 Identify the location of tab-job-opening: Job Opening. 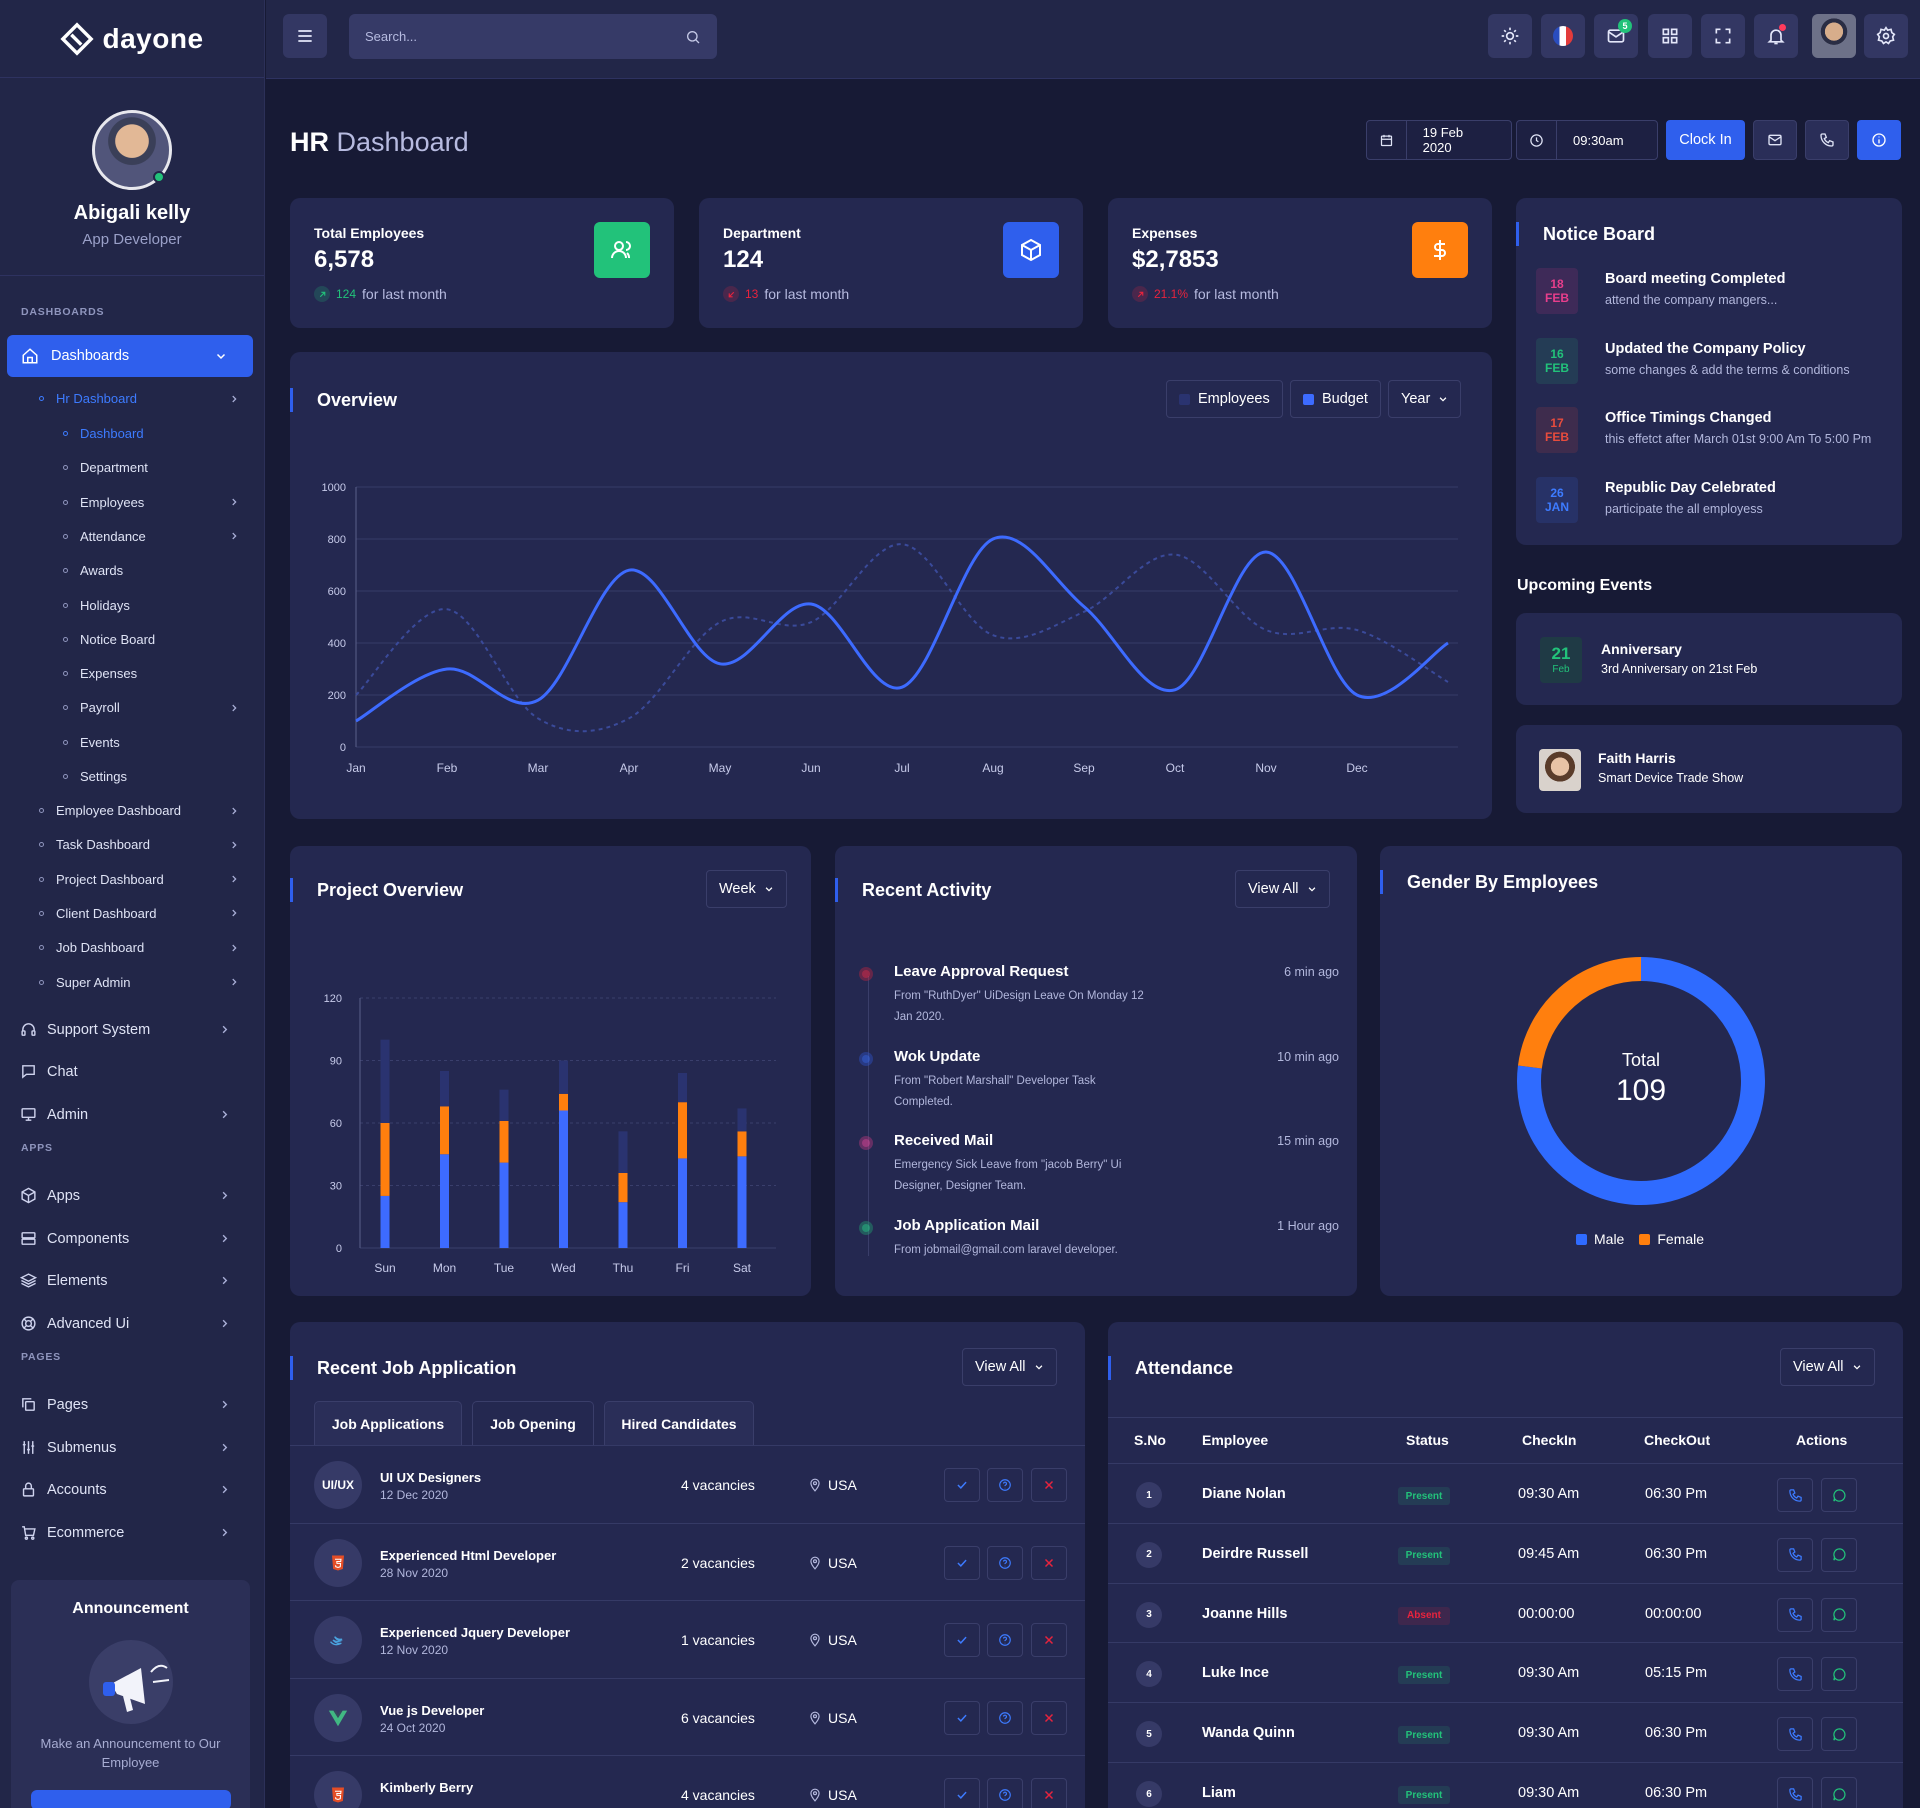
(533, 1423).